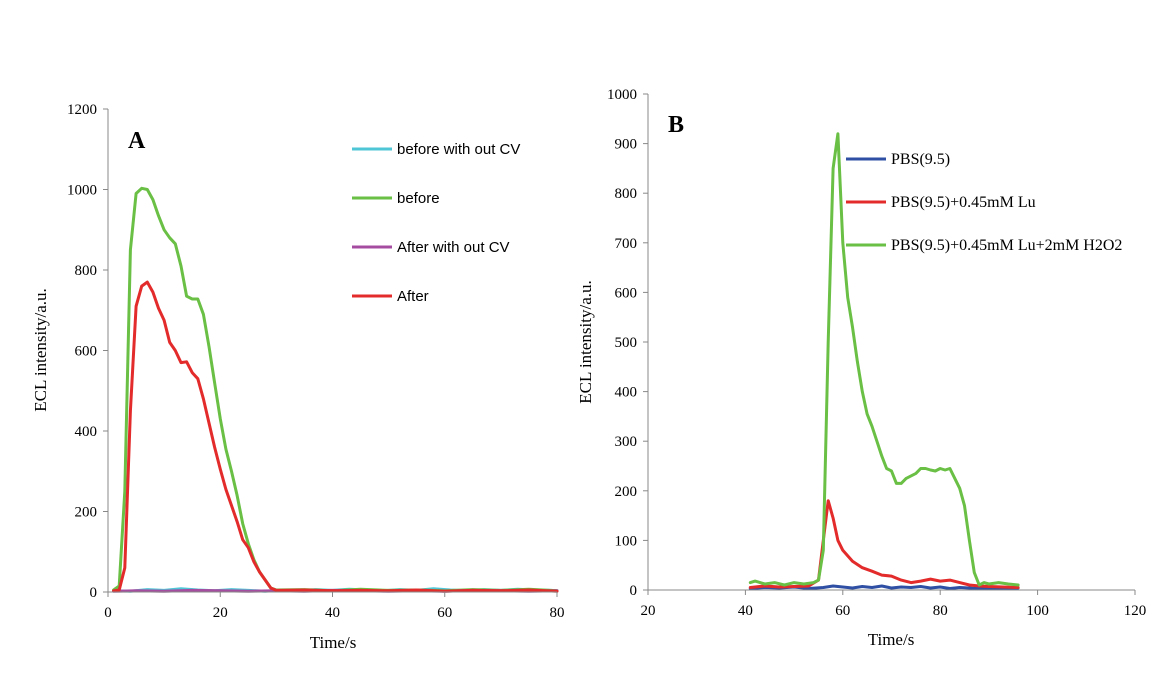 The height and width of the screenshot is (674, 1162). I want to click on chart-a-y-tick-label: 600, so click(86, 352).